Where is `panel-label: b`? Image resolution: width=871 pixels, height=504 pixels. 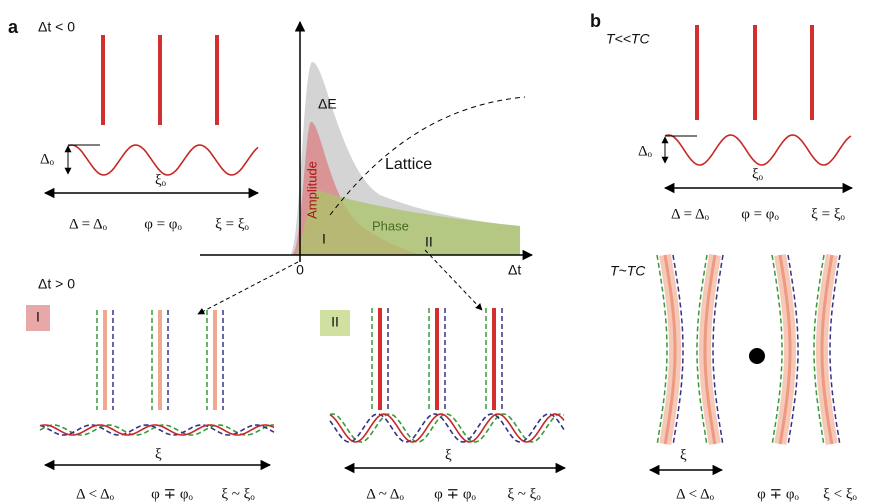 panel-label: b is located at coordinates (595, 21).